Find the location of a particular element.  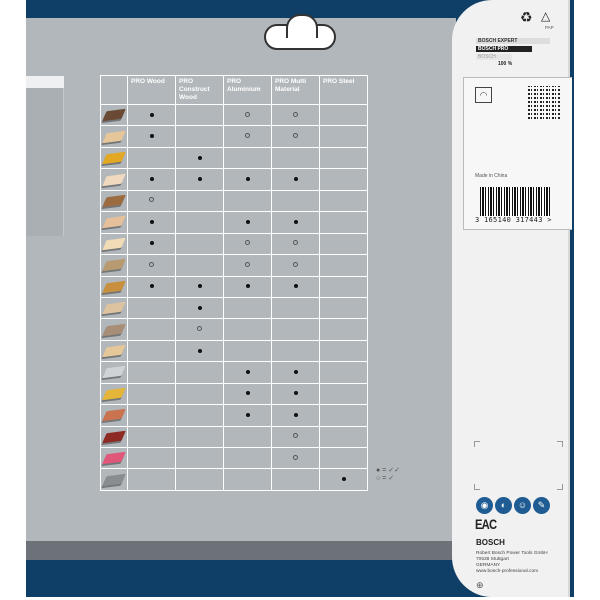

dark-gray-band is located at coordinates (241, 550).